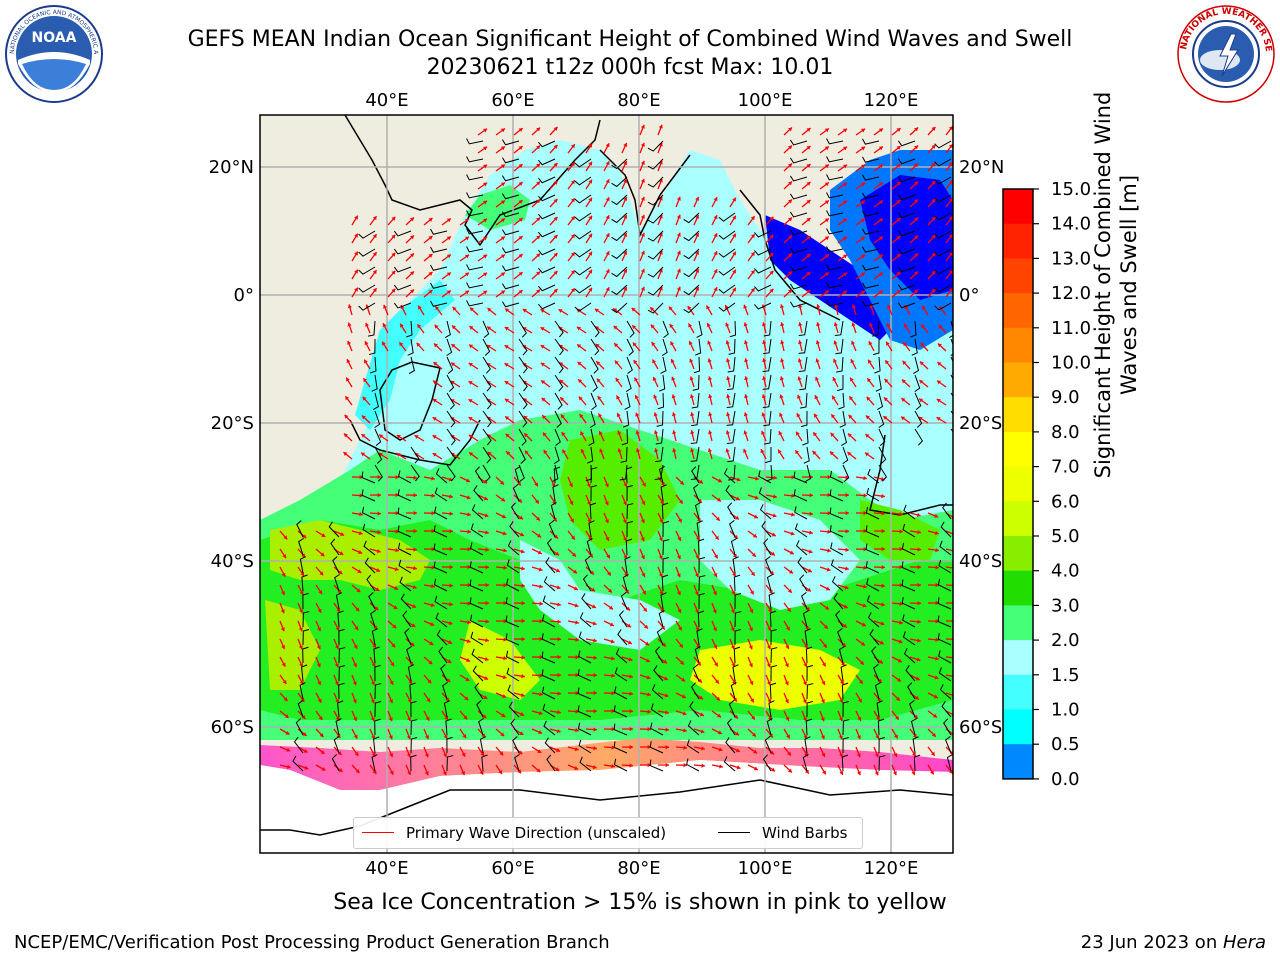 The height and width of the screenshot is (960, 1280). What do you see at coordinates (949, 694) in the screenshot?
I see `wave-arrow` at bounding box center [949, 694].